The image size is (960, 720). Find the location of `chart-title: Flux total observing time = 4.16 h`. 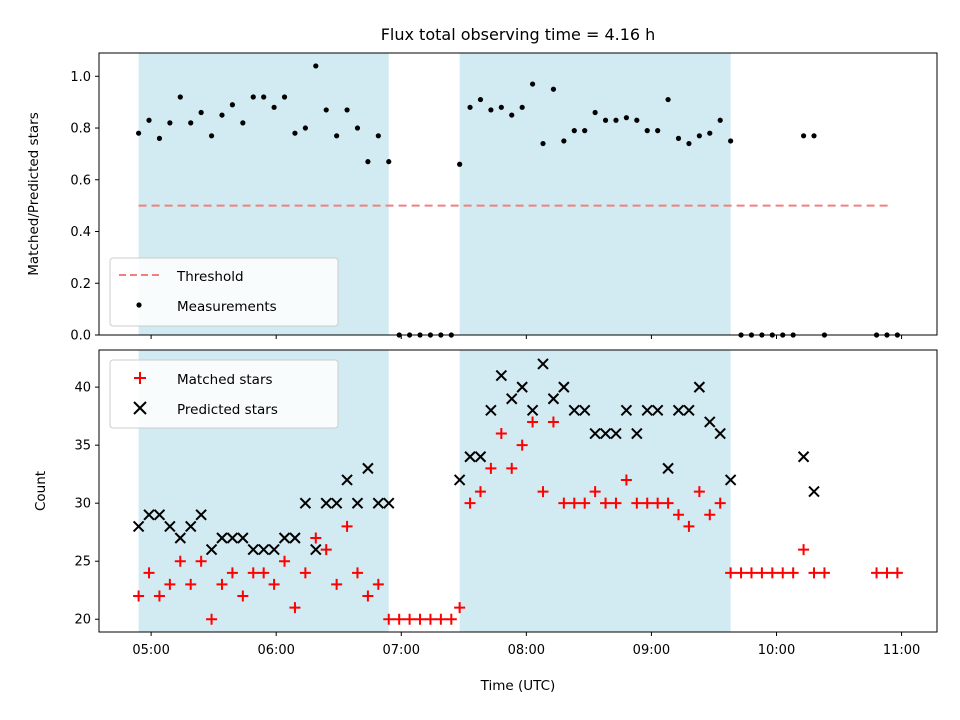

chart-title: Flux total observing time = 4.16 h is located at coordinates (518, 34).